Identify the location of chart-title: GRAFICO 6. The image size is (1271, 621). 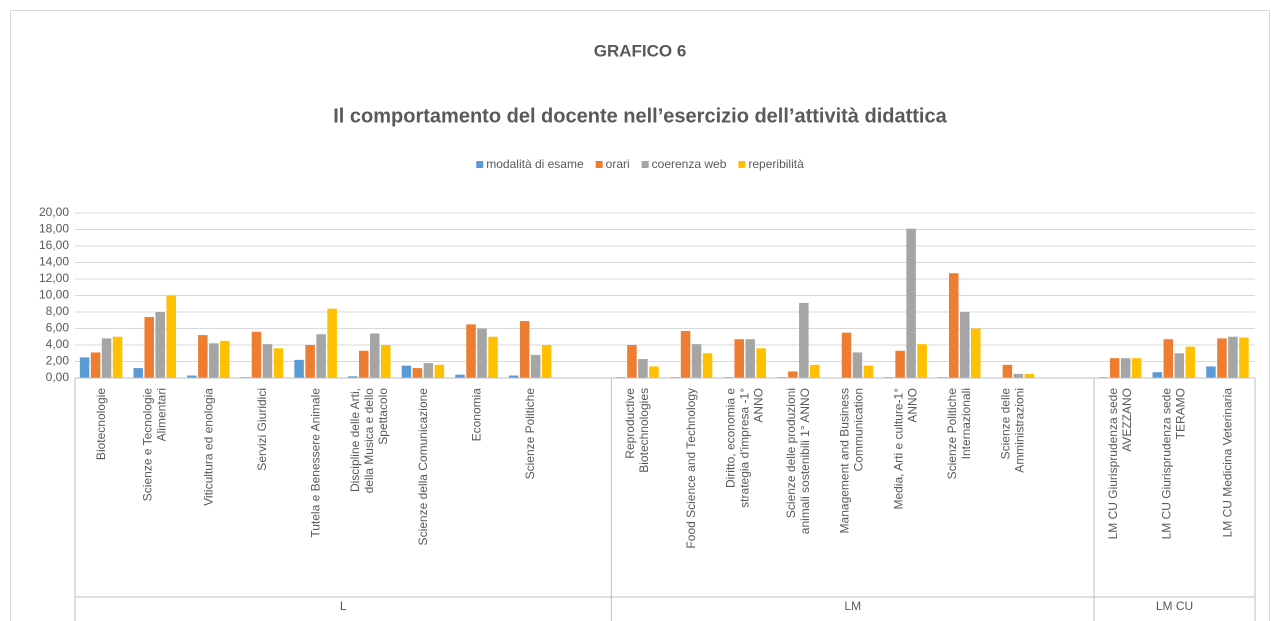
(640, 50).